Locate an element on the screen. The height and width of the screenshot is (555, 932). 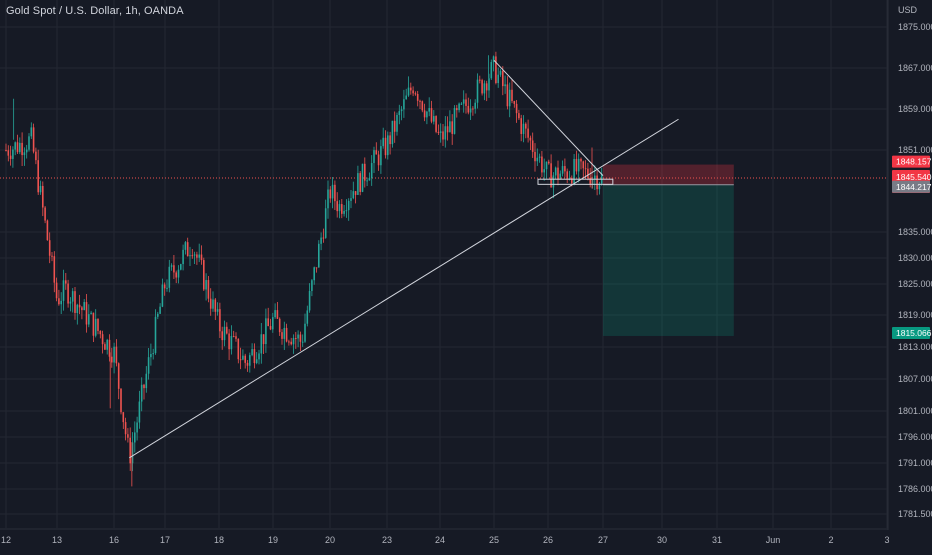
time-tick-label: 24 is located at coordinates (440, 540).